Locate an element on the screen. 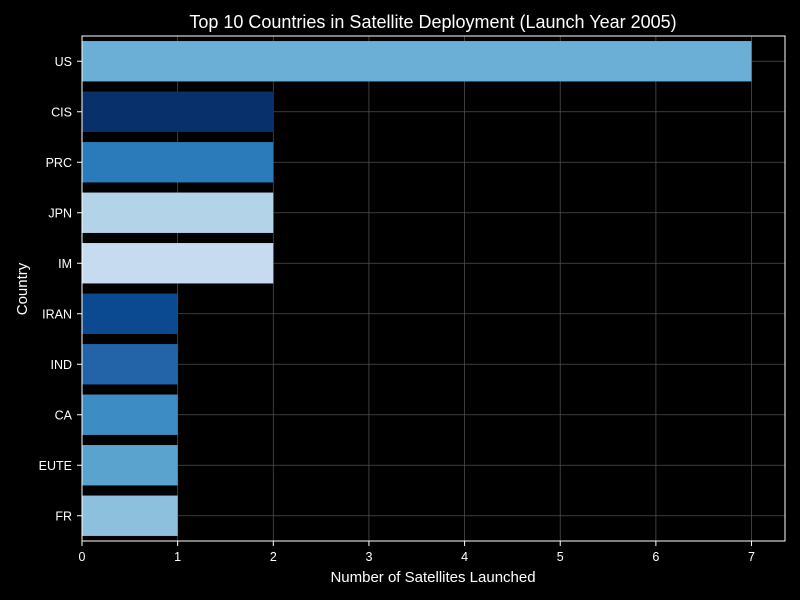  bar-eute is located at coordinates (130, 465).